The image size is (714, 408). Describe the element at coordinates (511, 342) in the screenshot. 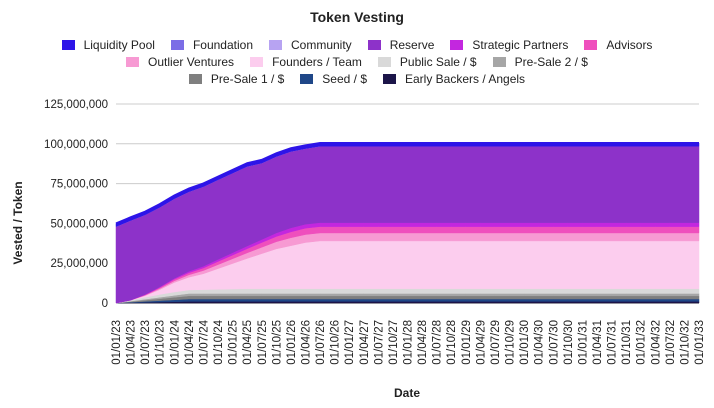

I see `x-tick-label: 01/10/29` at that location.